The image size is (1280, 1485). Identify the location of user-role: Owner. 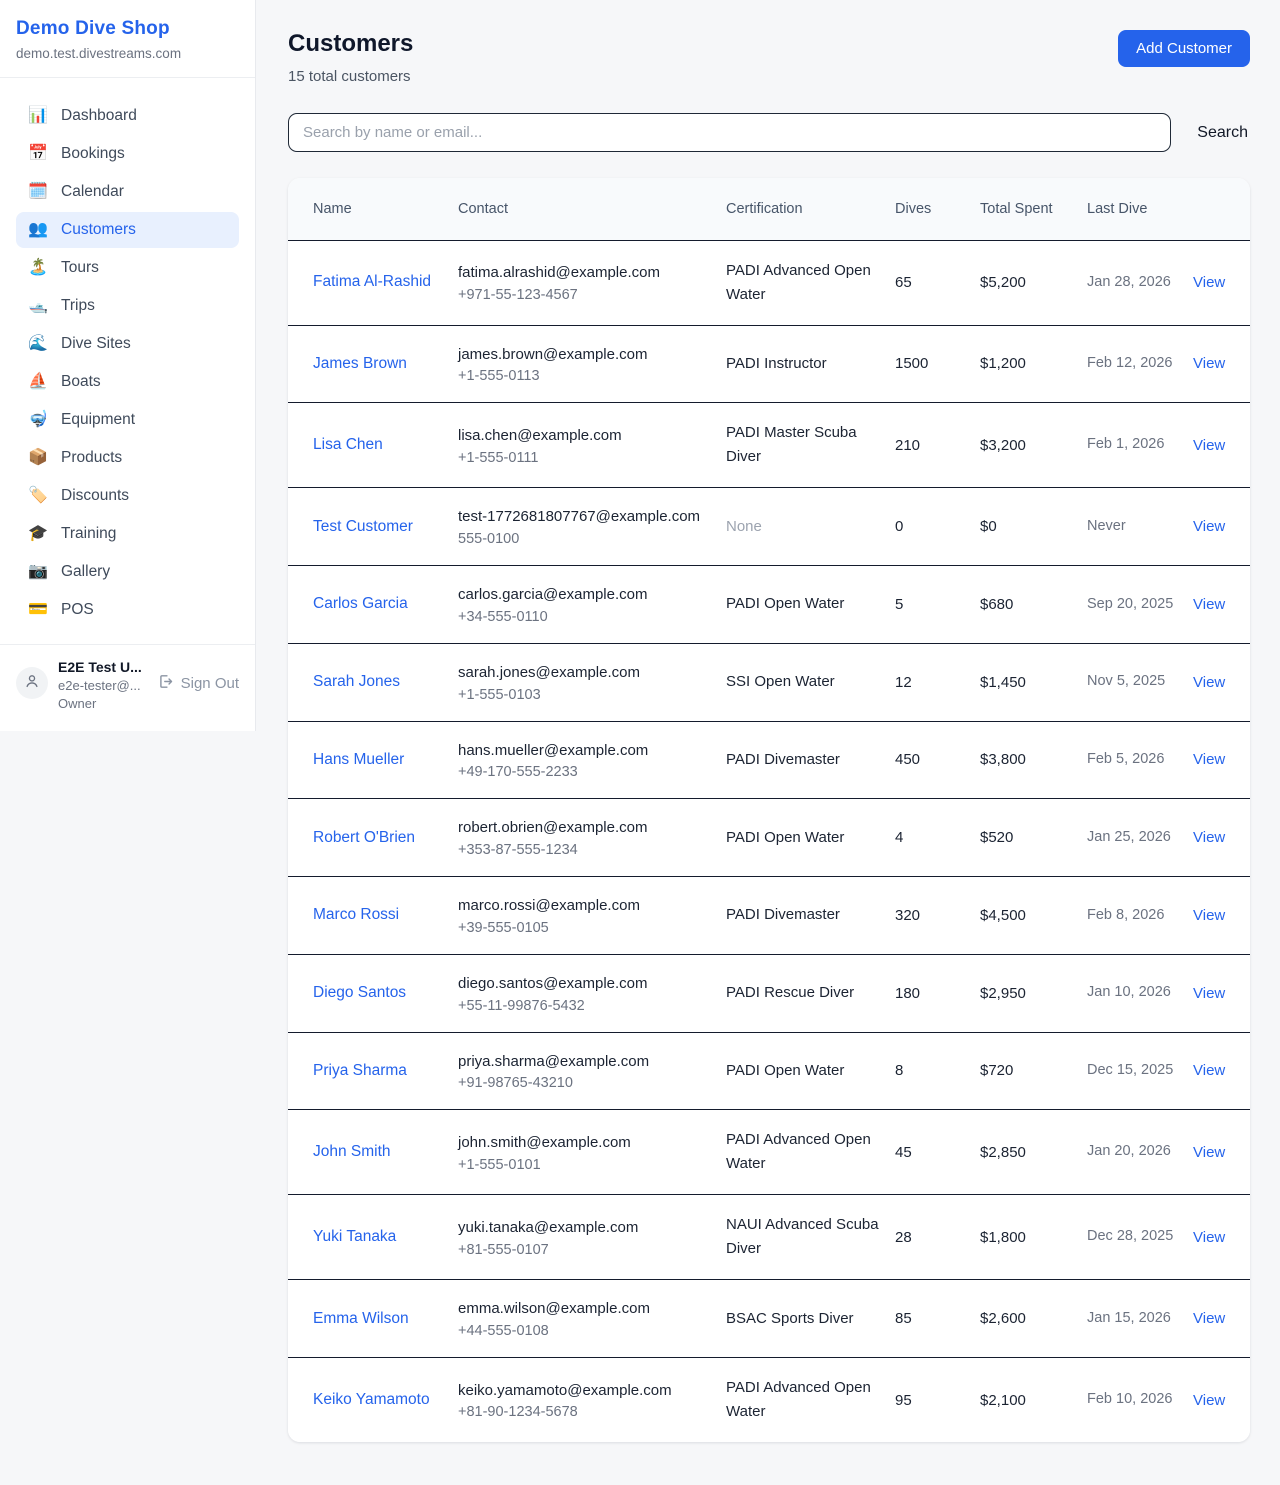
(77, 703).